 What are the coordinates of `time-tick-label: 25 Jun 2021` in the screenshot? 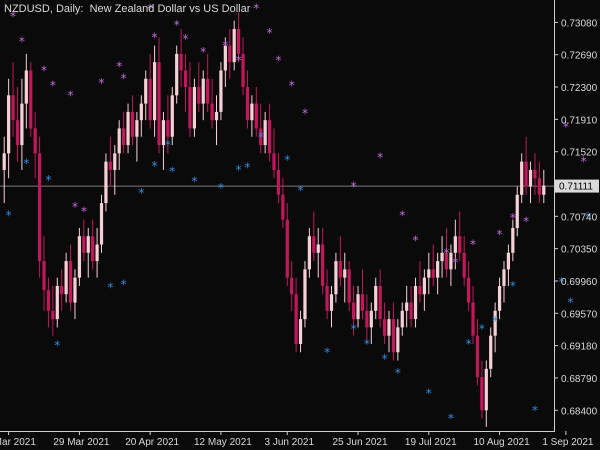 It's located at (360, 442).